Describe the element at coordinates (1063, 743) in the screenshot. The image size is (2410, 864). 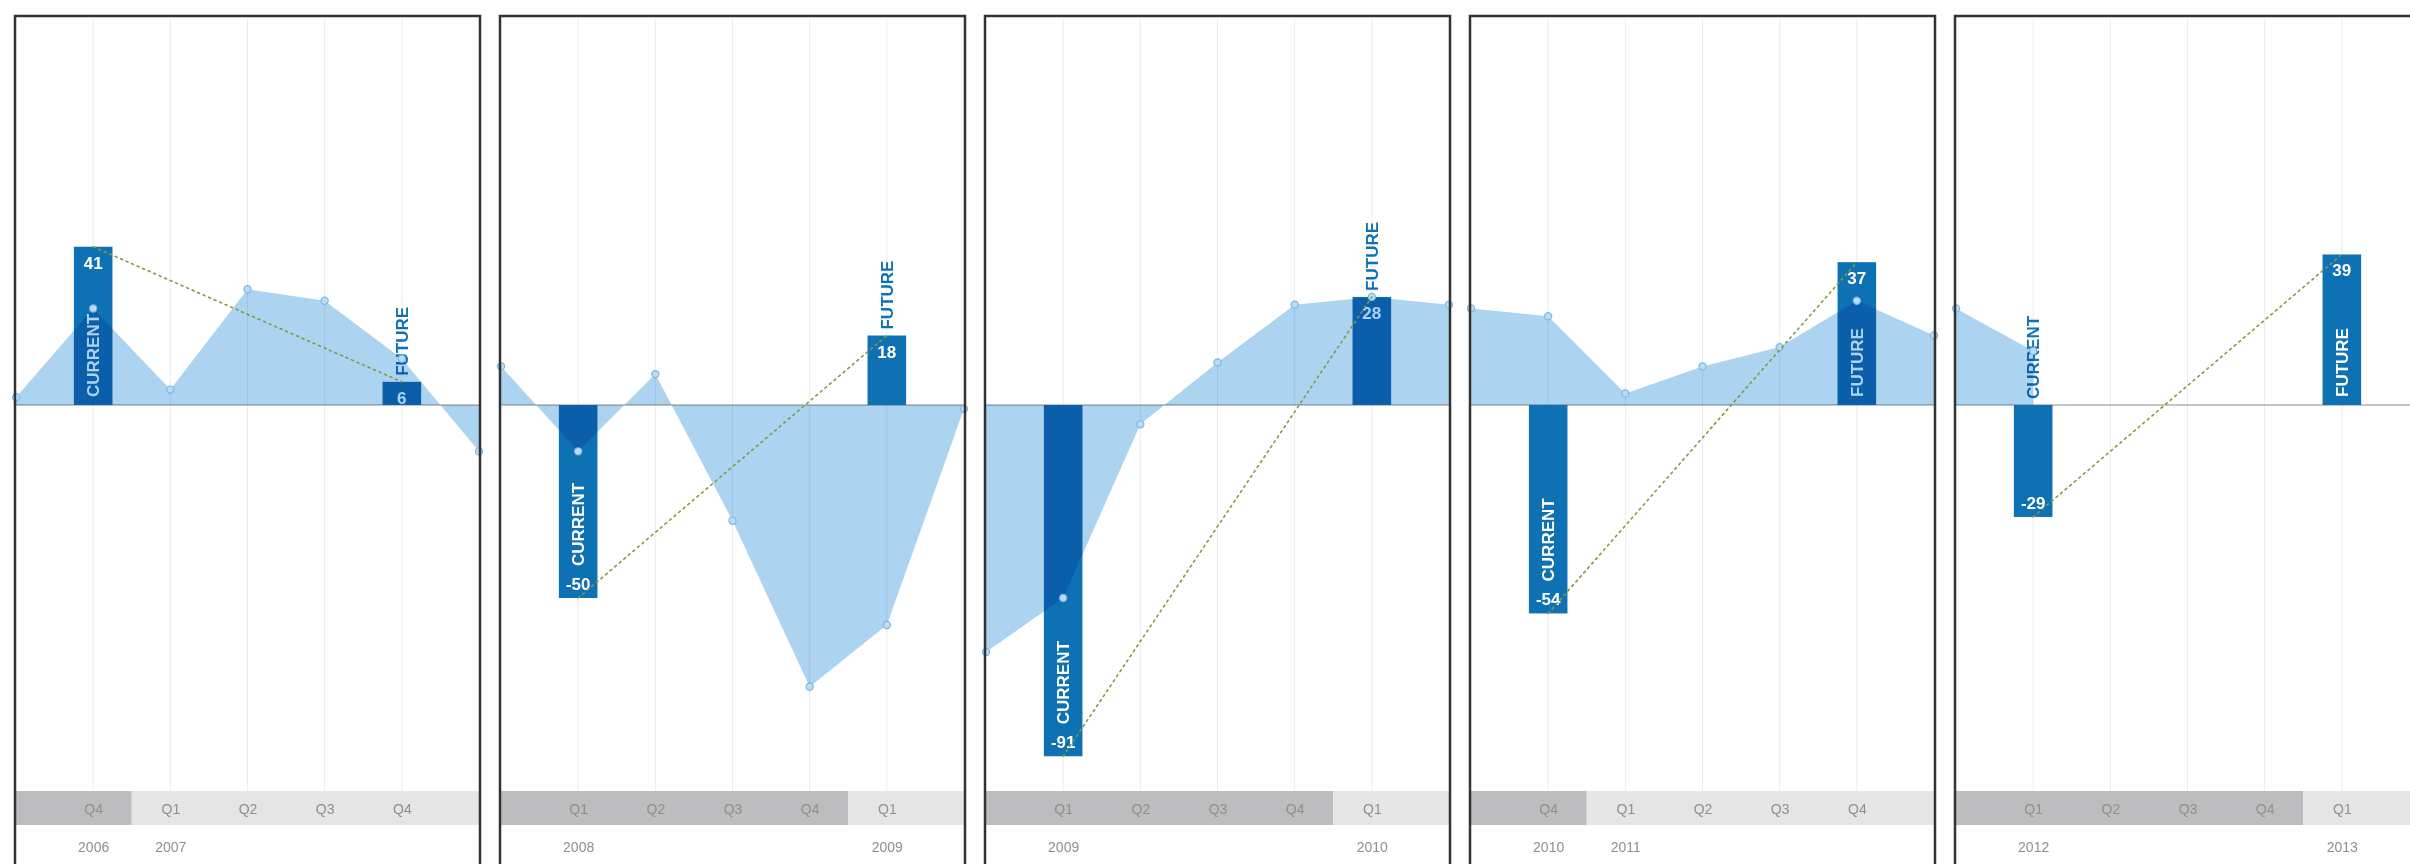
I see `data-label: -91` at that location.